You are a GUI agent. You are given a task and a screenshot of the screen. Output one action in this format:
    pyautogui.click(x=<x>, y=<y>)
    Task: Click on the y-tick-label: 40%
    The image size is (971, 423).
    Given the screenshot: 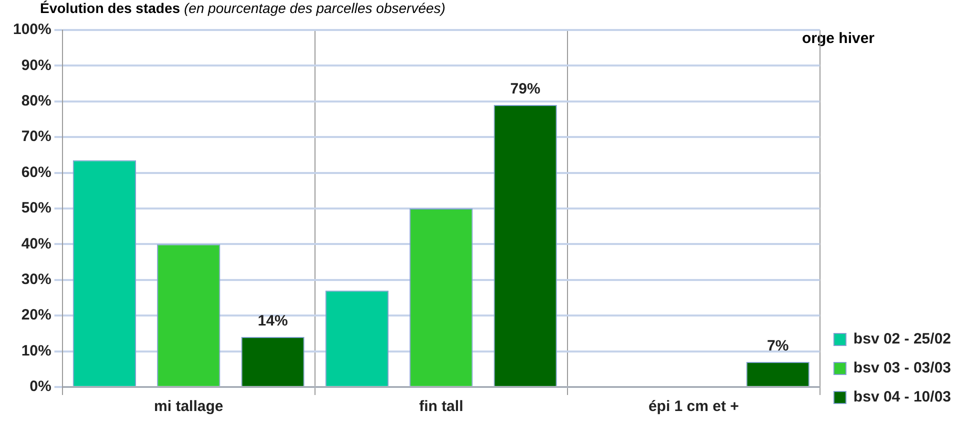 What is the action you would take?
    pyautogui.click(x=36, y=243)
    